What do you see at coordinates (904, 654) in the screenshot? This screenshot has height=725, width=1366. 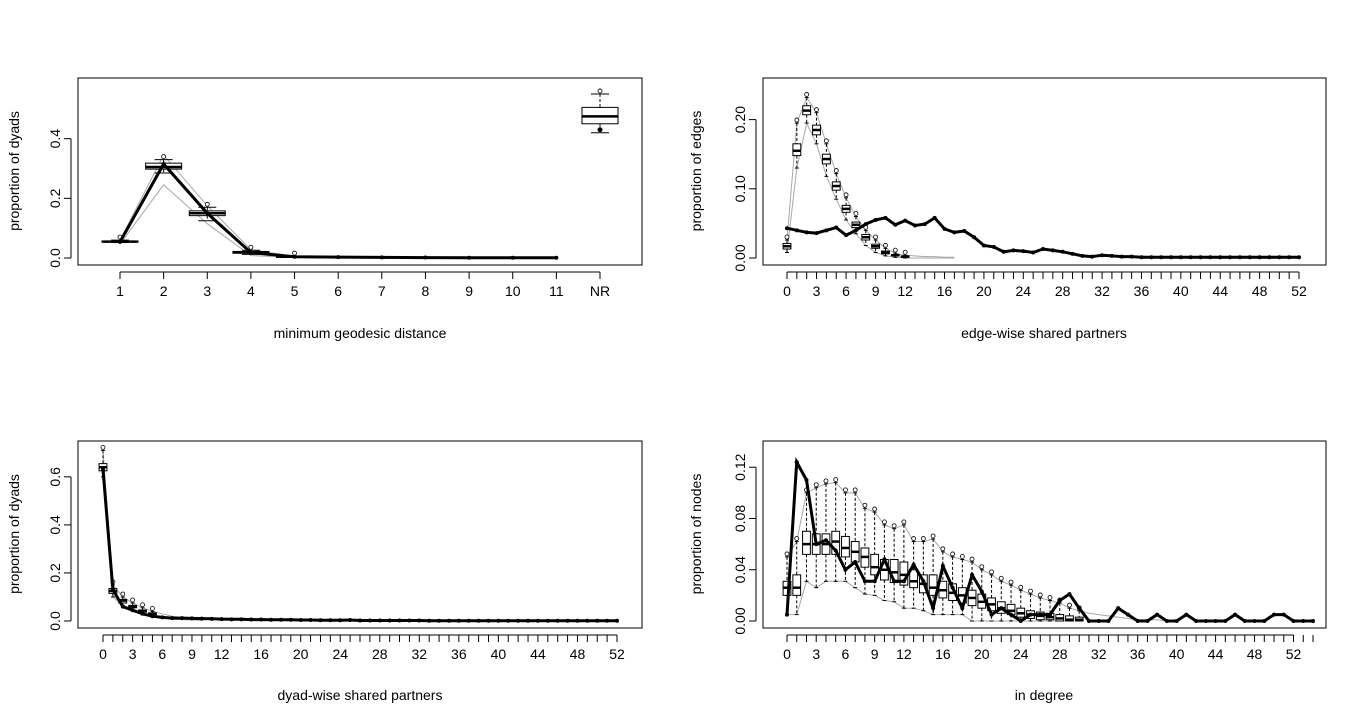 I see `x-tick-label: 12` at bounding box center [904, 654].